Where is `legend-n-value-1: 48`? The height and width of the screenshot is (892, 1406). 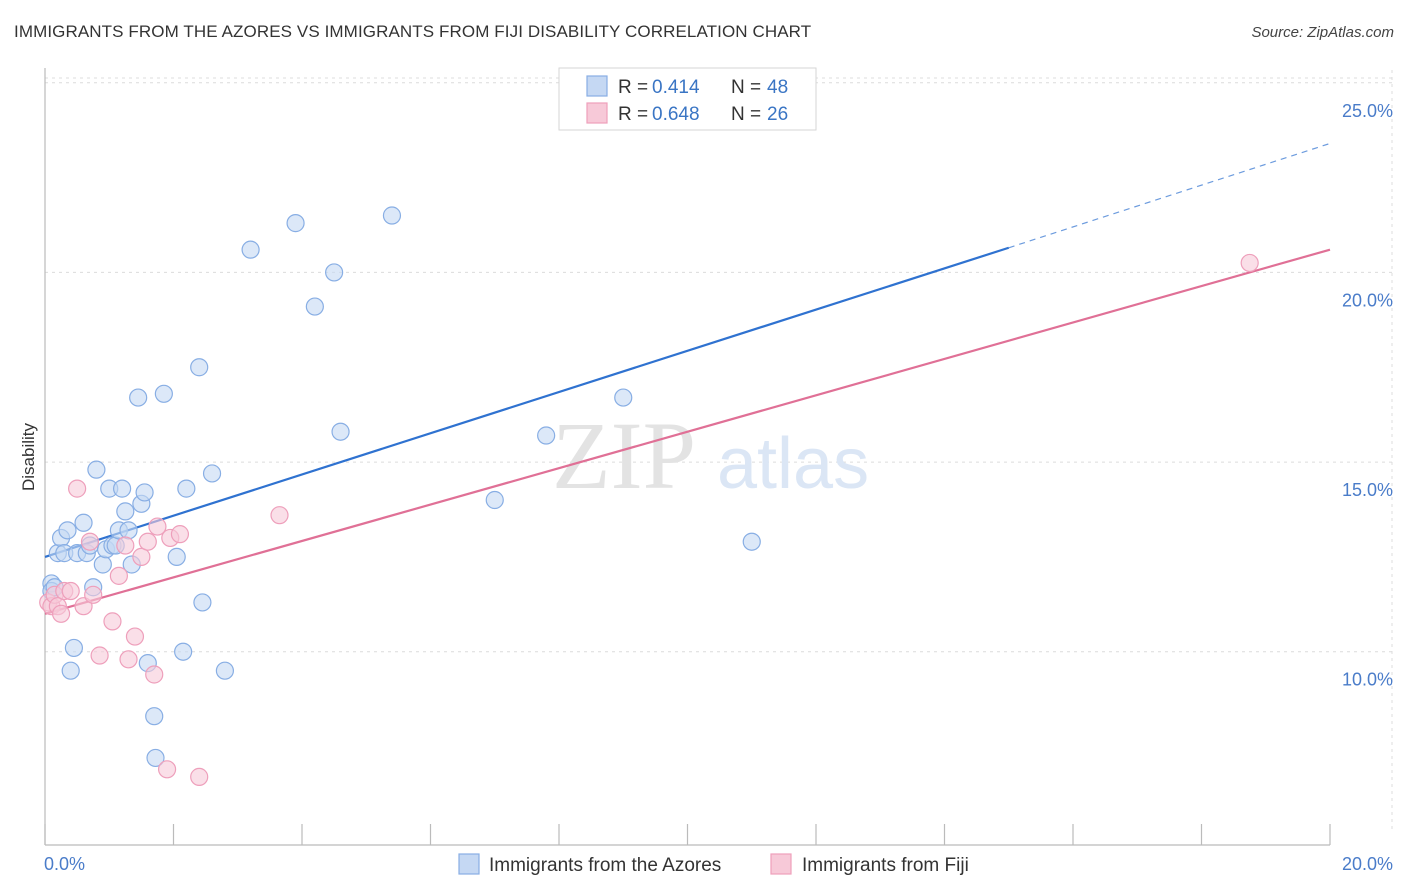
legend-n-value-1: 48 is located at coordinates (777, 87).